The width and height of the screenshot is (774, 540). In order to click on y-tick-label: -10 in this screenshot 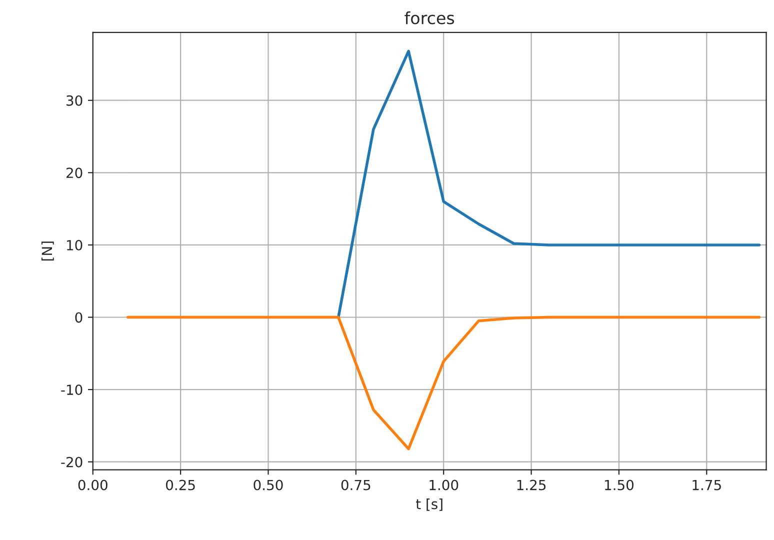, I will do `click(71, 390)`.